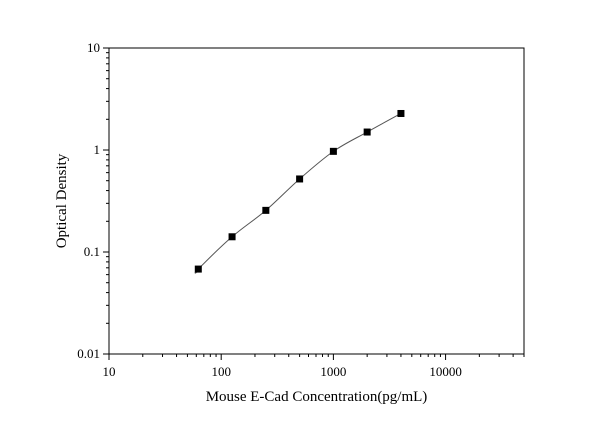 This screenshot has width=608, height=425. Describe the element at coordinates (62, 200) in the screenshot. I see `y-axis-title: Optical Density` at that location.